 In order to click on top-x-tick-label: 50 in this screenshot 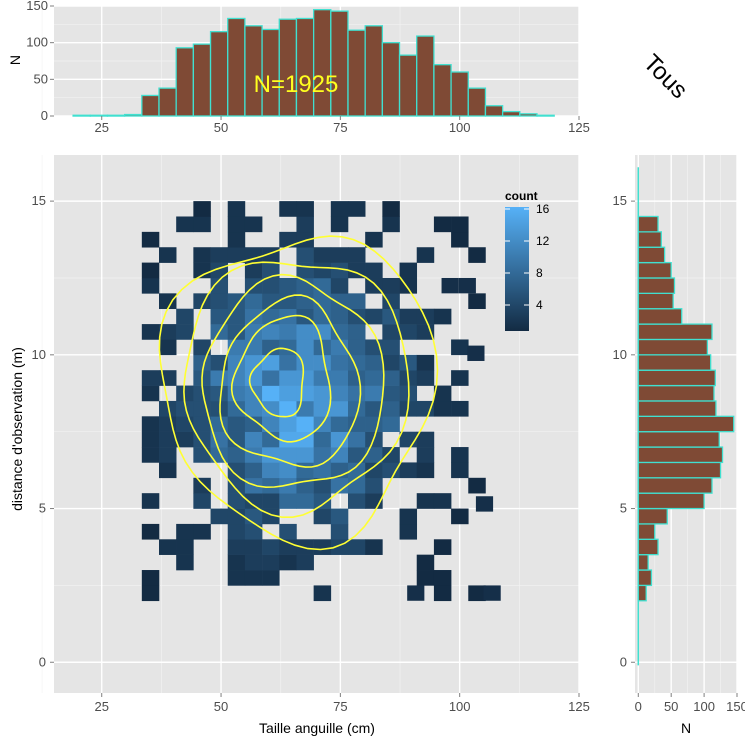, I will do `click(221, 127)`.